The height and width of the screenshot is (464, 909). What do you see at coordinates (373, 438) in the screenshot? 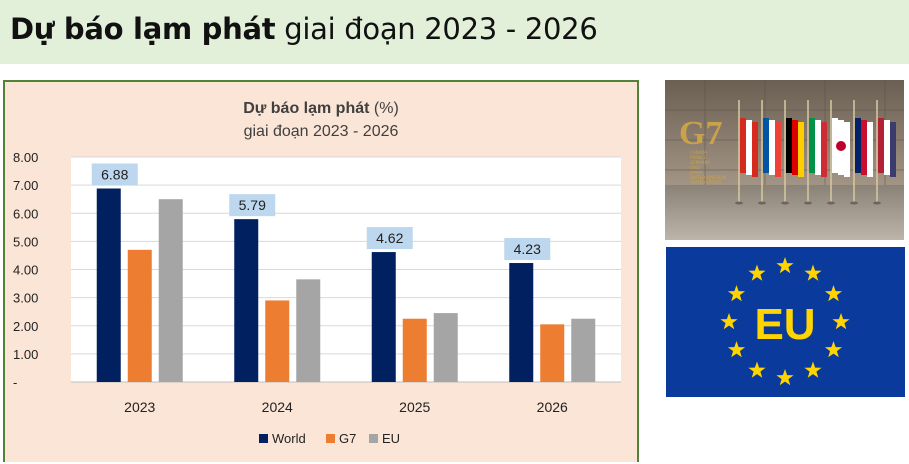
I see `legend-swatch-eu` at bounding box center [373, 438].